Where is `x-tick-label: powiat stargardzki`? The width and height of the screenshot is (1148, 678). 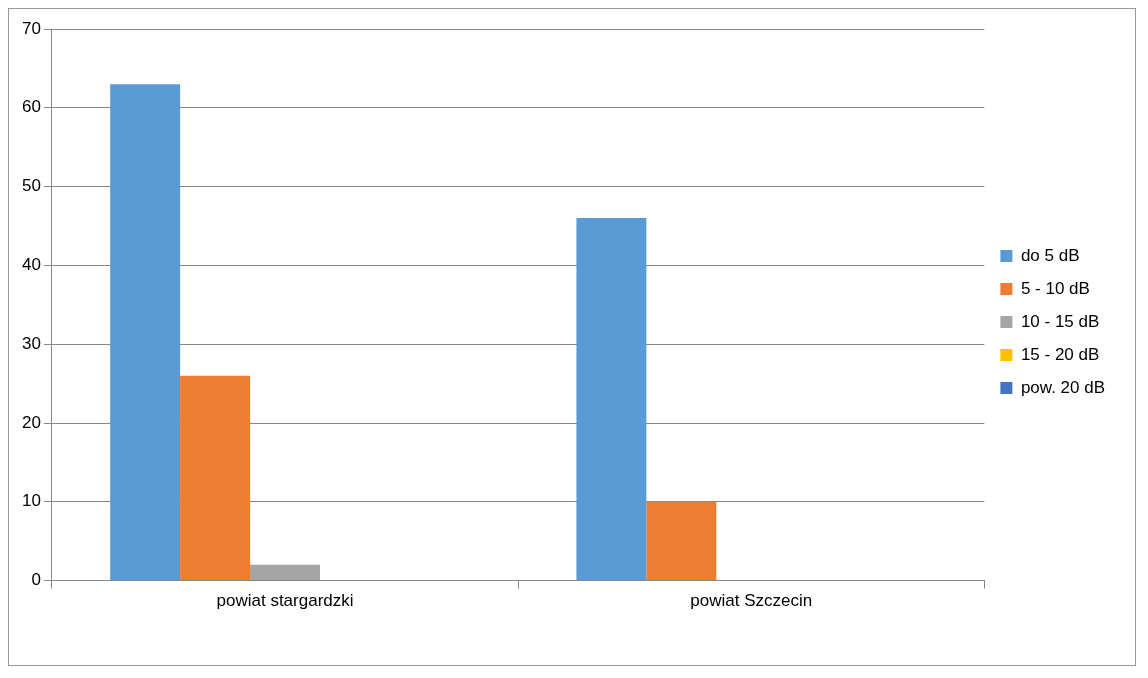 x-tick-label: powiat stargardzki is located at coordinates (285, 601).